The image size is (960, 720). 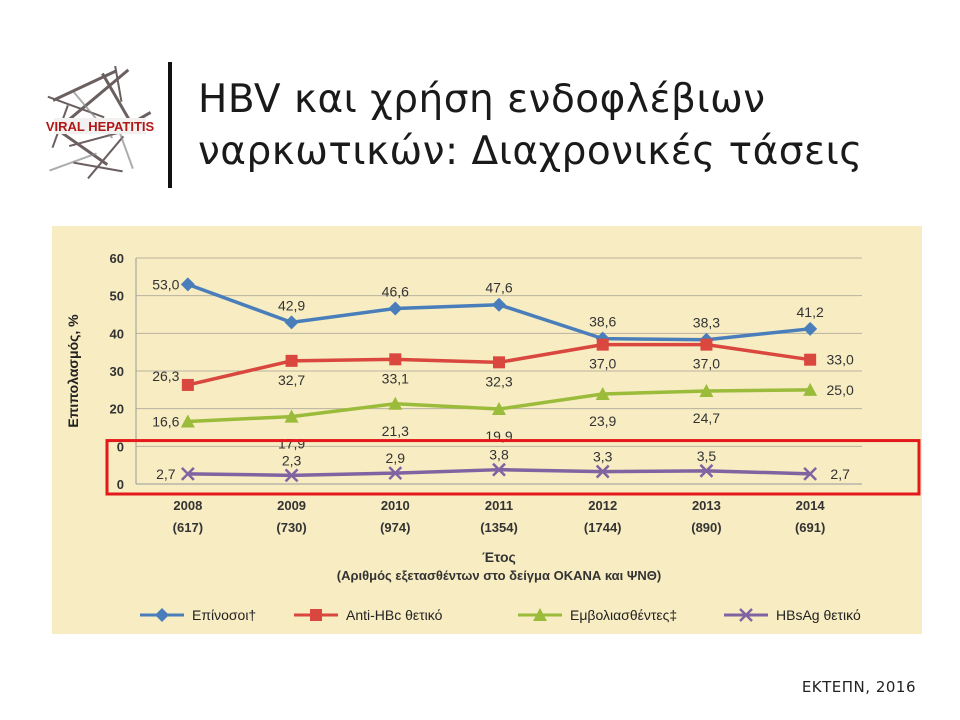 I want to click on y-tick-label: 30, so click(x=117, y=371).